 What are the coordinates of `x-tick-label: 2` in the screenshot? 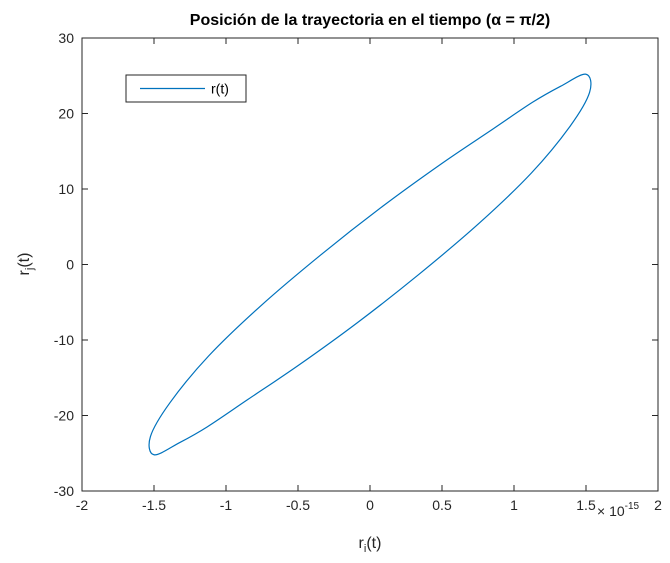 It's located at (658, 505).